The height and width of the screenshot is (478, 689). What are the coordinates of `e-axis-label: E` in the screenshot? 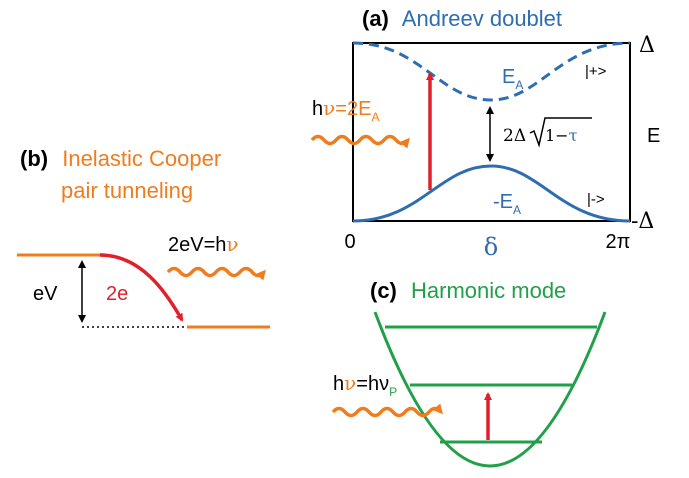 It's located at (653, 136).